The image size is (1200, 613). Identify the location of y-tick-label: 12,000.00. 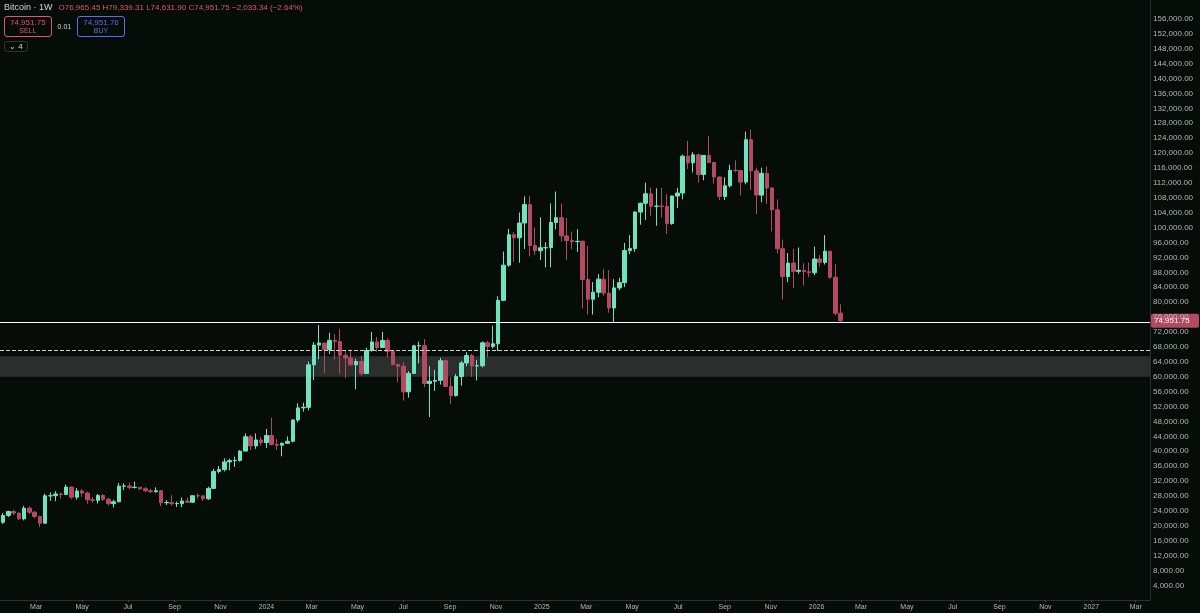
(1171, 555).